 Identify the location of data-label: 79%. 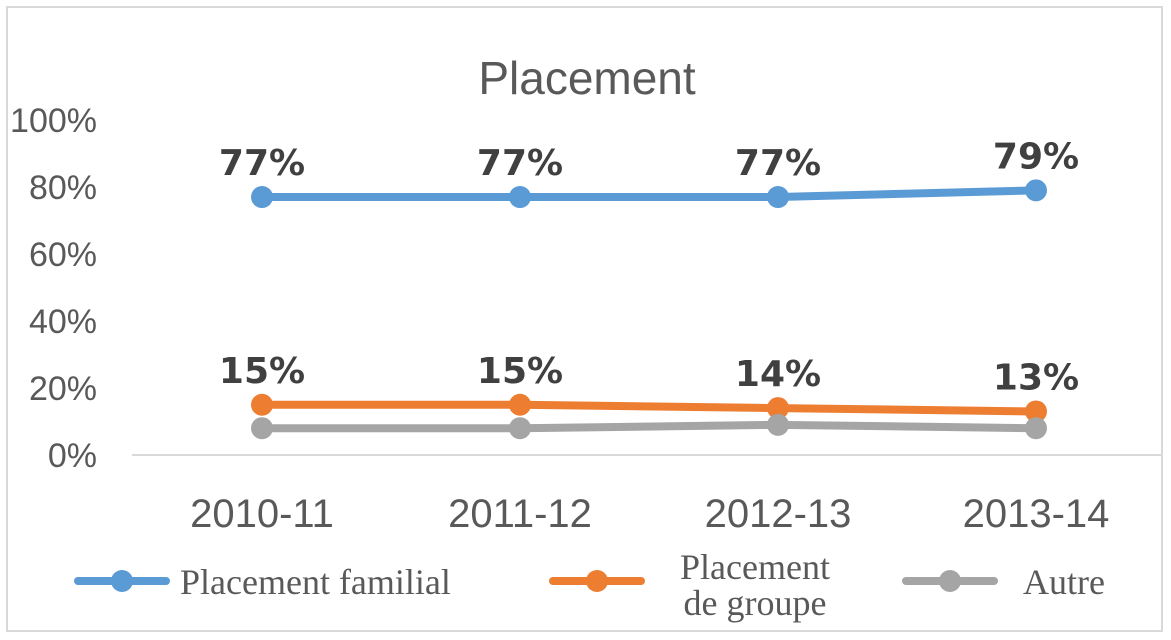
(1036, 156).